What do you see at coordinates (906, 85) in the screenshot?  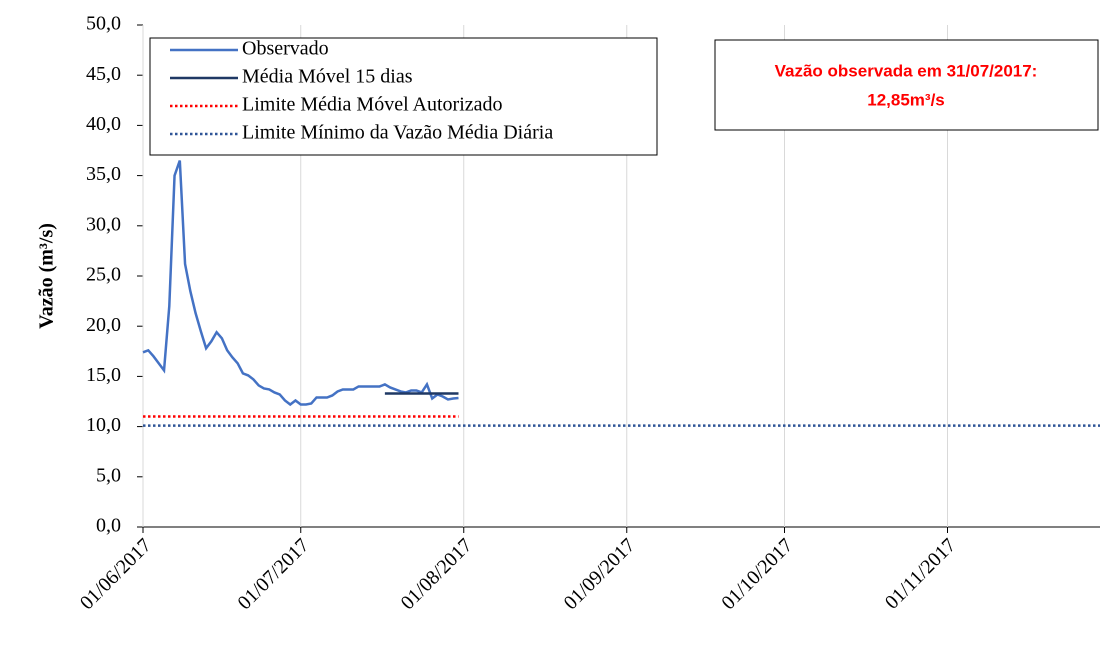 I see `annotation-box` at bounding box center [906, 85].